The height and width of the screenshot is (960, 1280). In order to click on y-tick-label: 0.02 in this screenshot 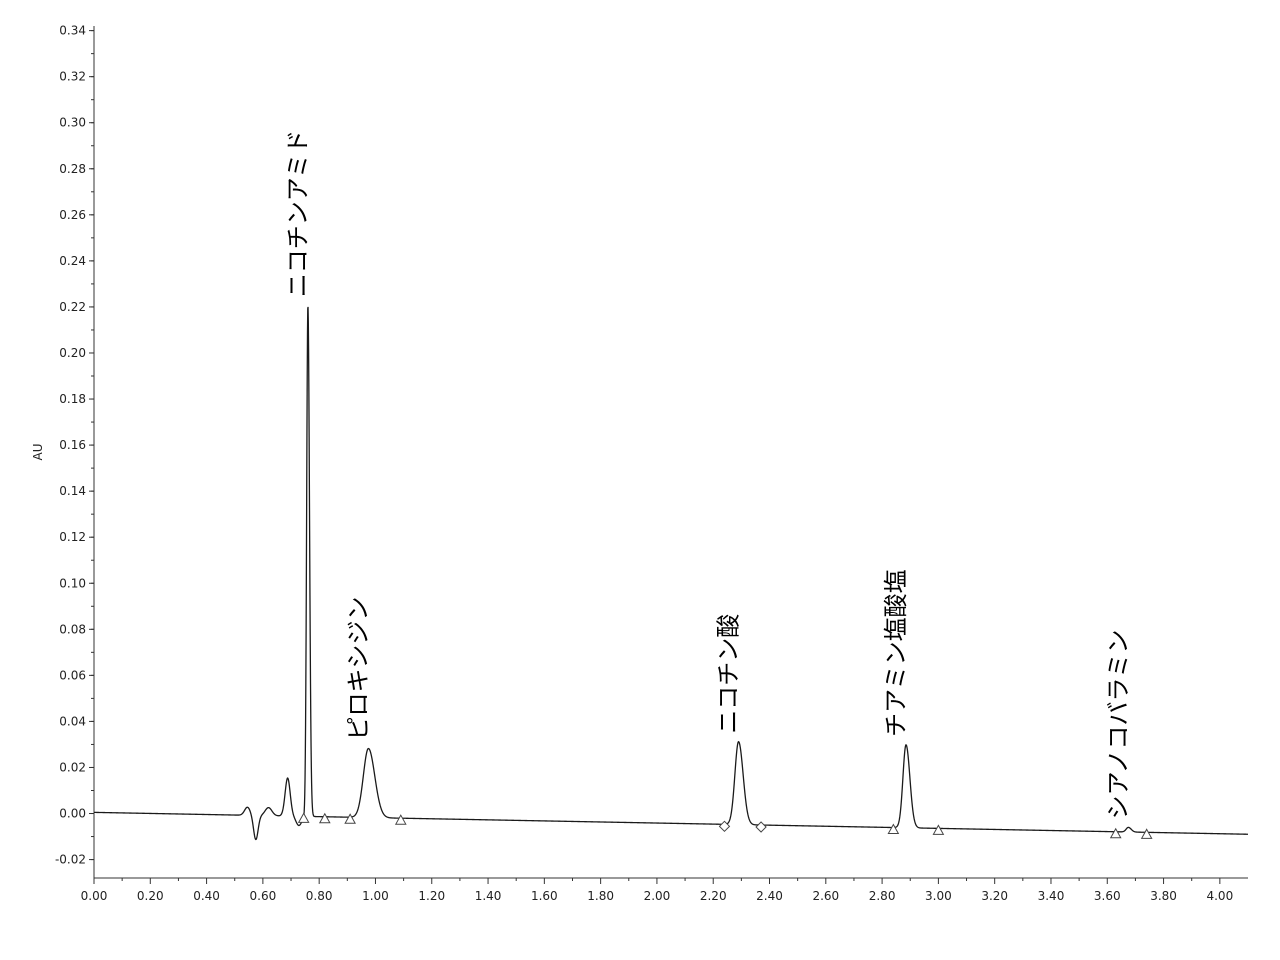, I will do `click(72, 767)`.